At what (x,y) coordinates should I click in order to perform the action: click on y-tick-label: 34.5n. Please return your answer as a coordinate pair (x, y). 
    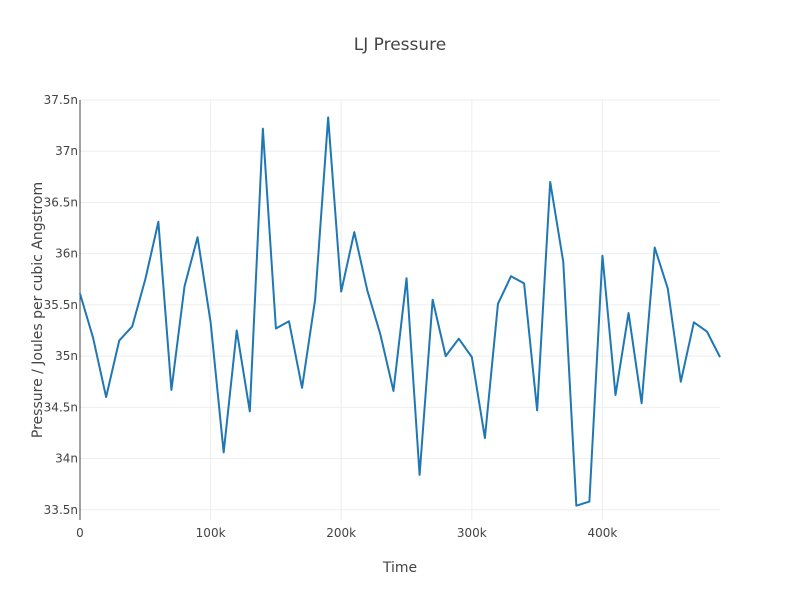
    Looking at the image, I should click on (61, 407).